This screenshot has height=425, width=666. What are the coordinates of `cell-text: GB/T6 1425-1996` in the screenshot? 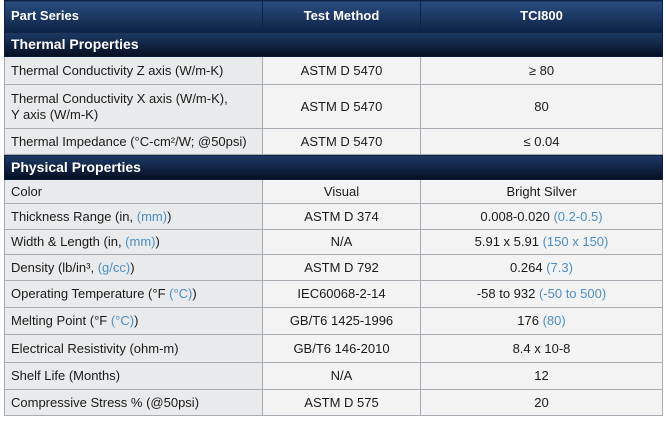 It's located at (341, 320).